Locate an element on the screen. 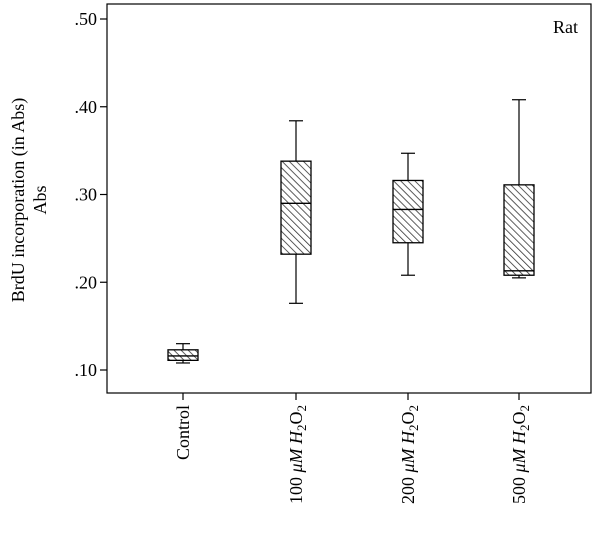  x-tick-label-text: 200 μM H2O2 is located at coordinates (409, 454).